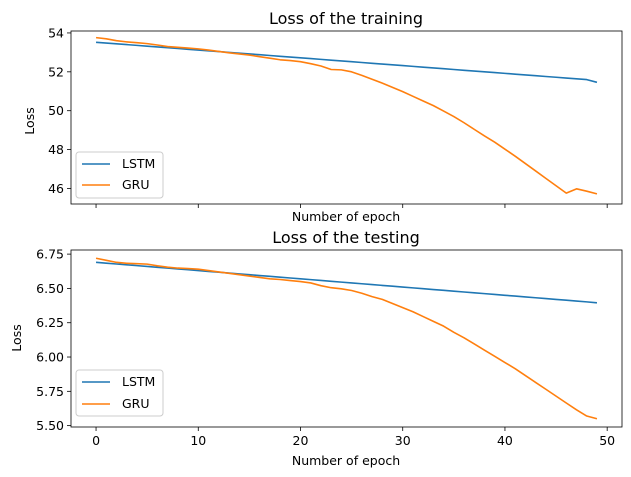 The width and height of the screenshot is (631, 477). Describe the element at coordinates (96, 440) in the screenshot. I see `x-tick-label: 0` at that location.